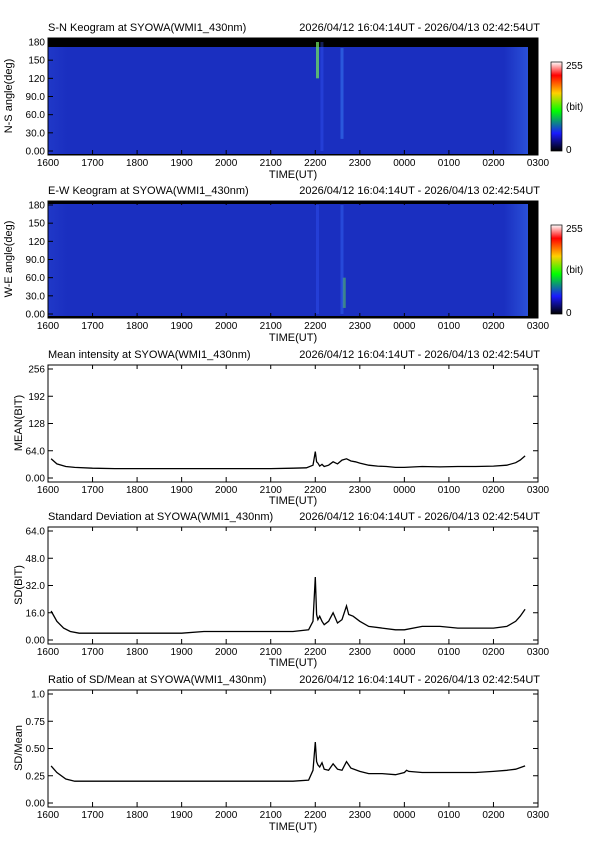 This screenshot has width=595, height=842. What do you see at coordinates (36, 559) in the screenshot?
I see `y-tick-label: 48.0` at bounding box center [36, 559].